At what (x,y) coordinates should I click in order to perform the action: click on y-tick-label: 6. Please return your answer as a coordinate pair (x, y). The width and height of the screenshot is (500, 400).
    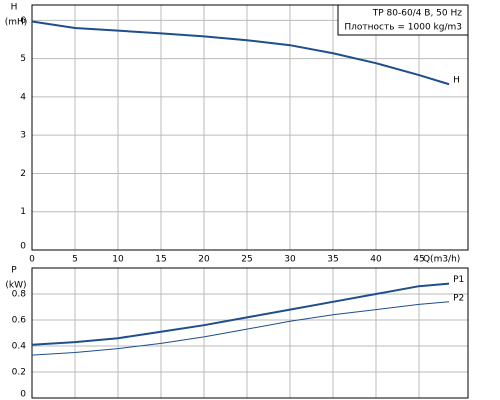
    Looking at the image, I should click on (23, 21).